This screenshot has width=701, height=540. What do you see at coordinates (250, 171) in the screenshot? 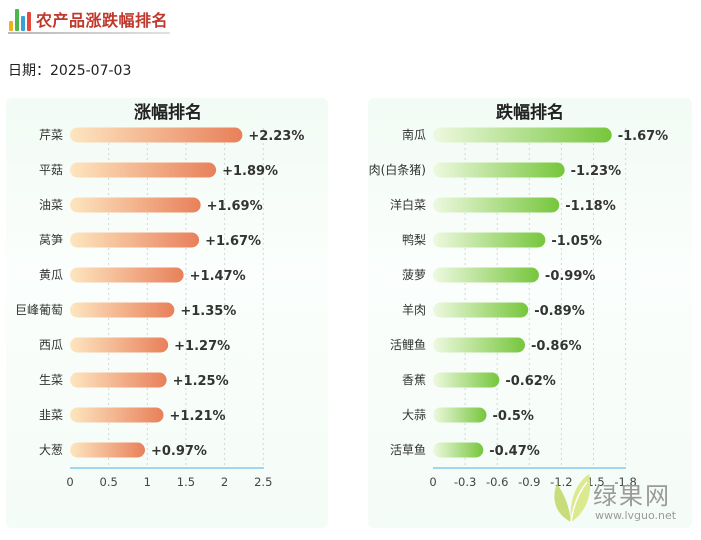
I see `rise-value-label: +1.89%` at bounding box center [250, 171].